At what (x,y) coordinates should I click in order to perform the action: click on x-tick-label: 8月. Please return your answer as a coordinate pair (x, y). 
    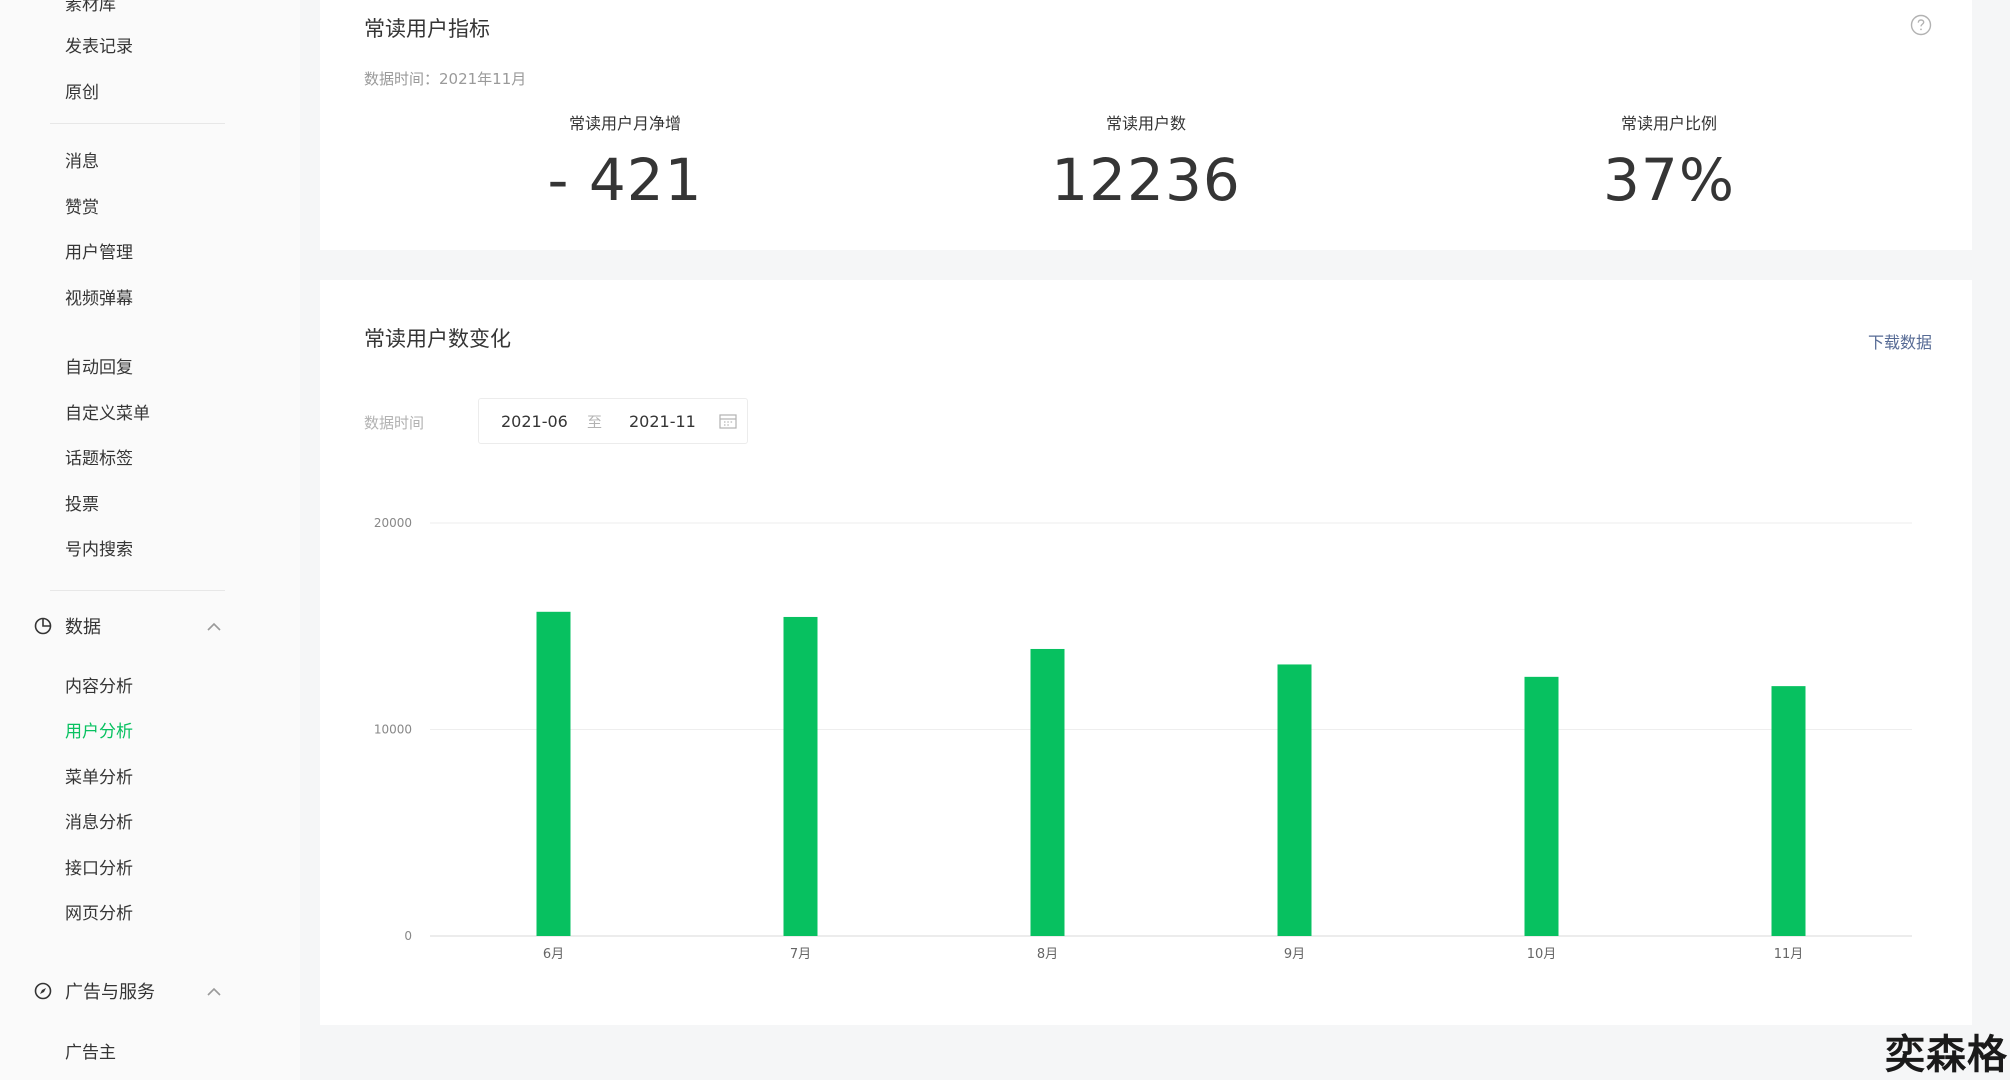
    Looking at the image, I should click on (1047, 954).